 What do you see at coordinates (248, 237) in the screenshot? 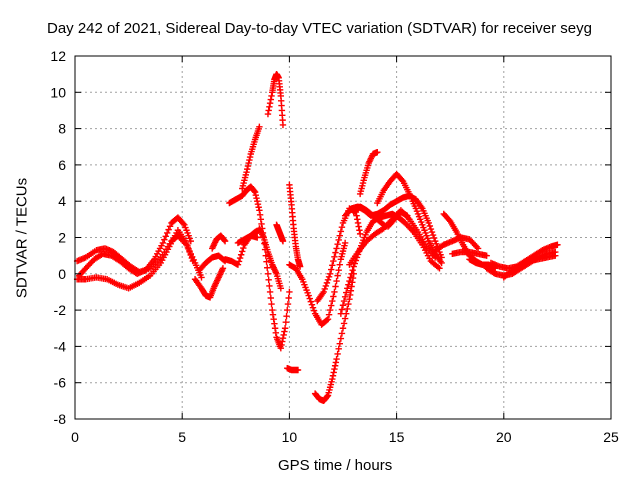
I see `series-arc9` at bounding box center [248, 237].